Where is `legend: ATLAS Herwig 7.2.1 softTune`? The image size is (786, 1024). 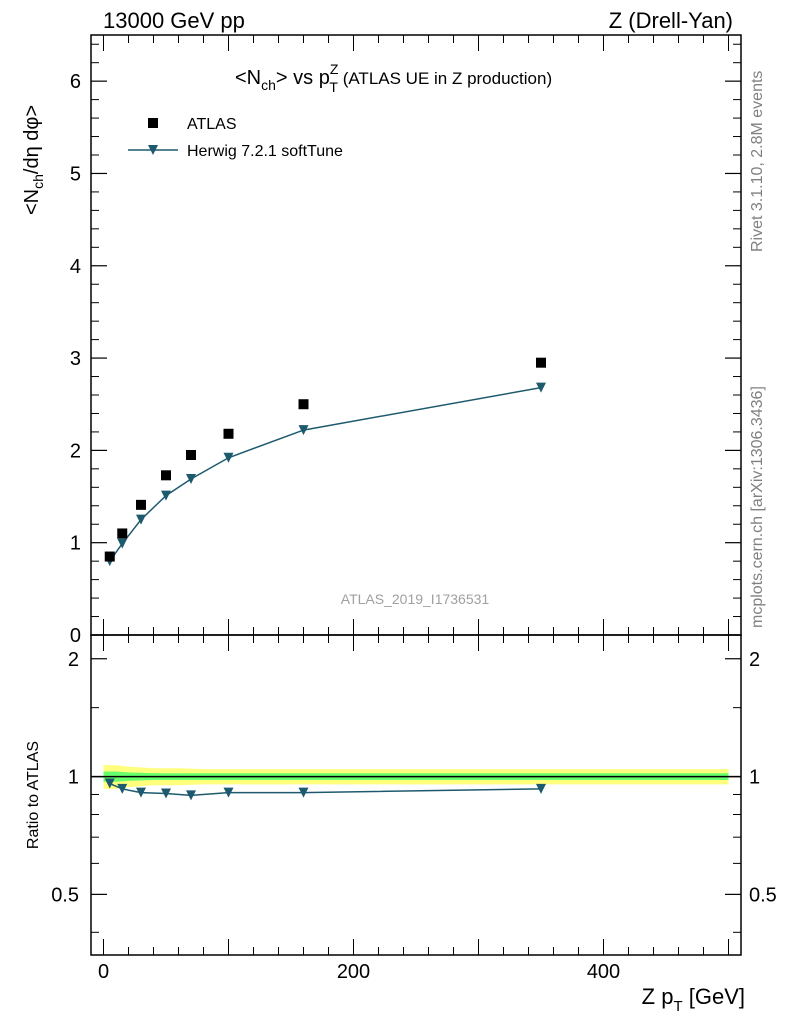 legend: ATLAS Herwig 7.2.1 softTune is located at coordinates (235, 138).